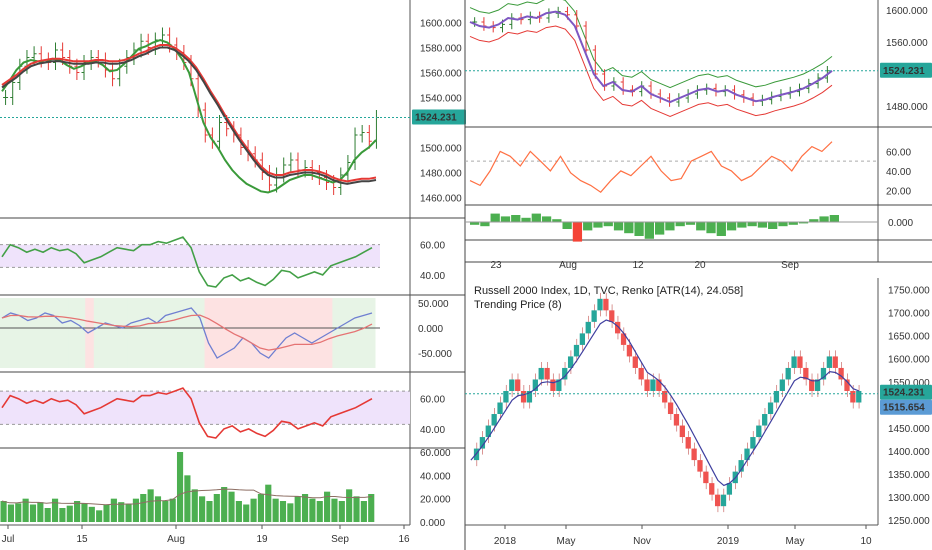 The image size is (932, 550). What do you see at coordinates (432, 523) in the screenshot?
I see `volume-tick-label: 0.000` at bounding box center [432, 523].